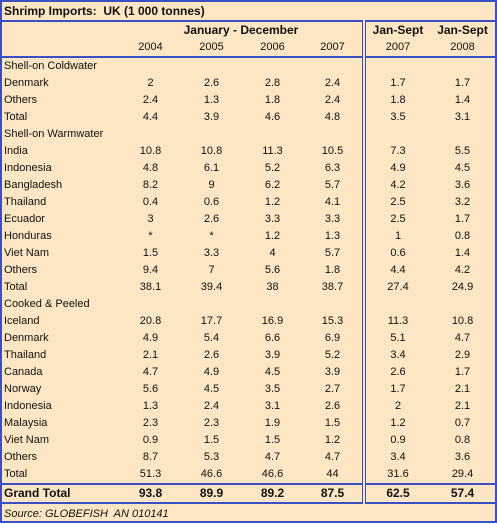 This screenshot has height=524, width=497. I want to click on value-cell: 2.3, so click(150, 423).